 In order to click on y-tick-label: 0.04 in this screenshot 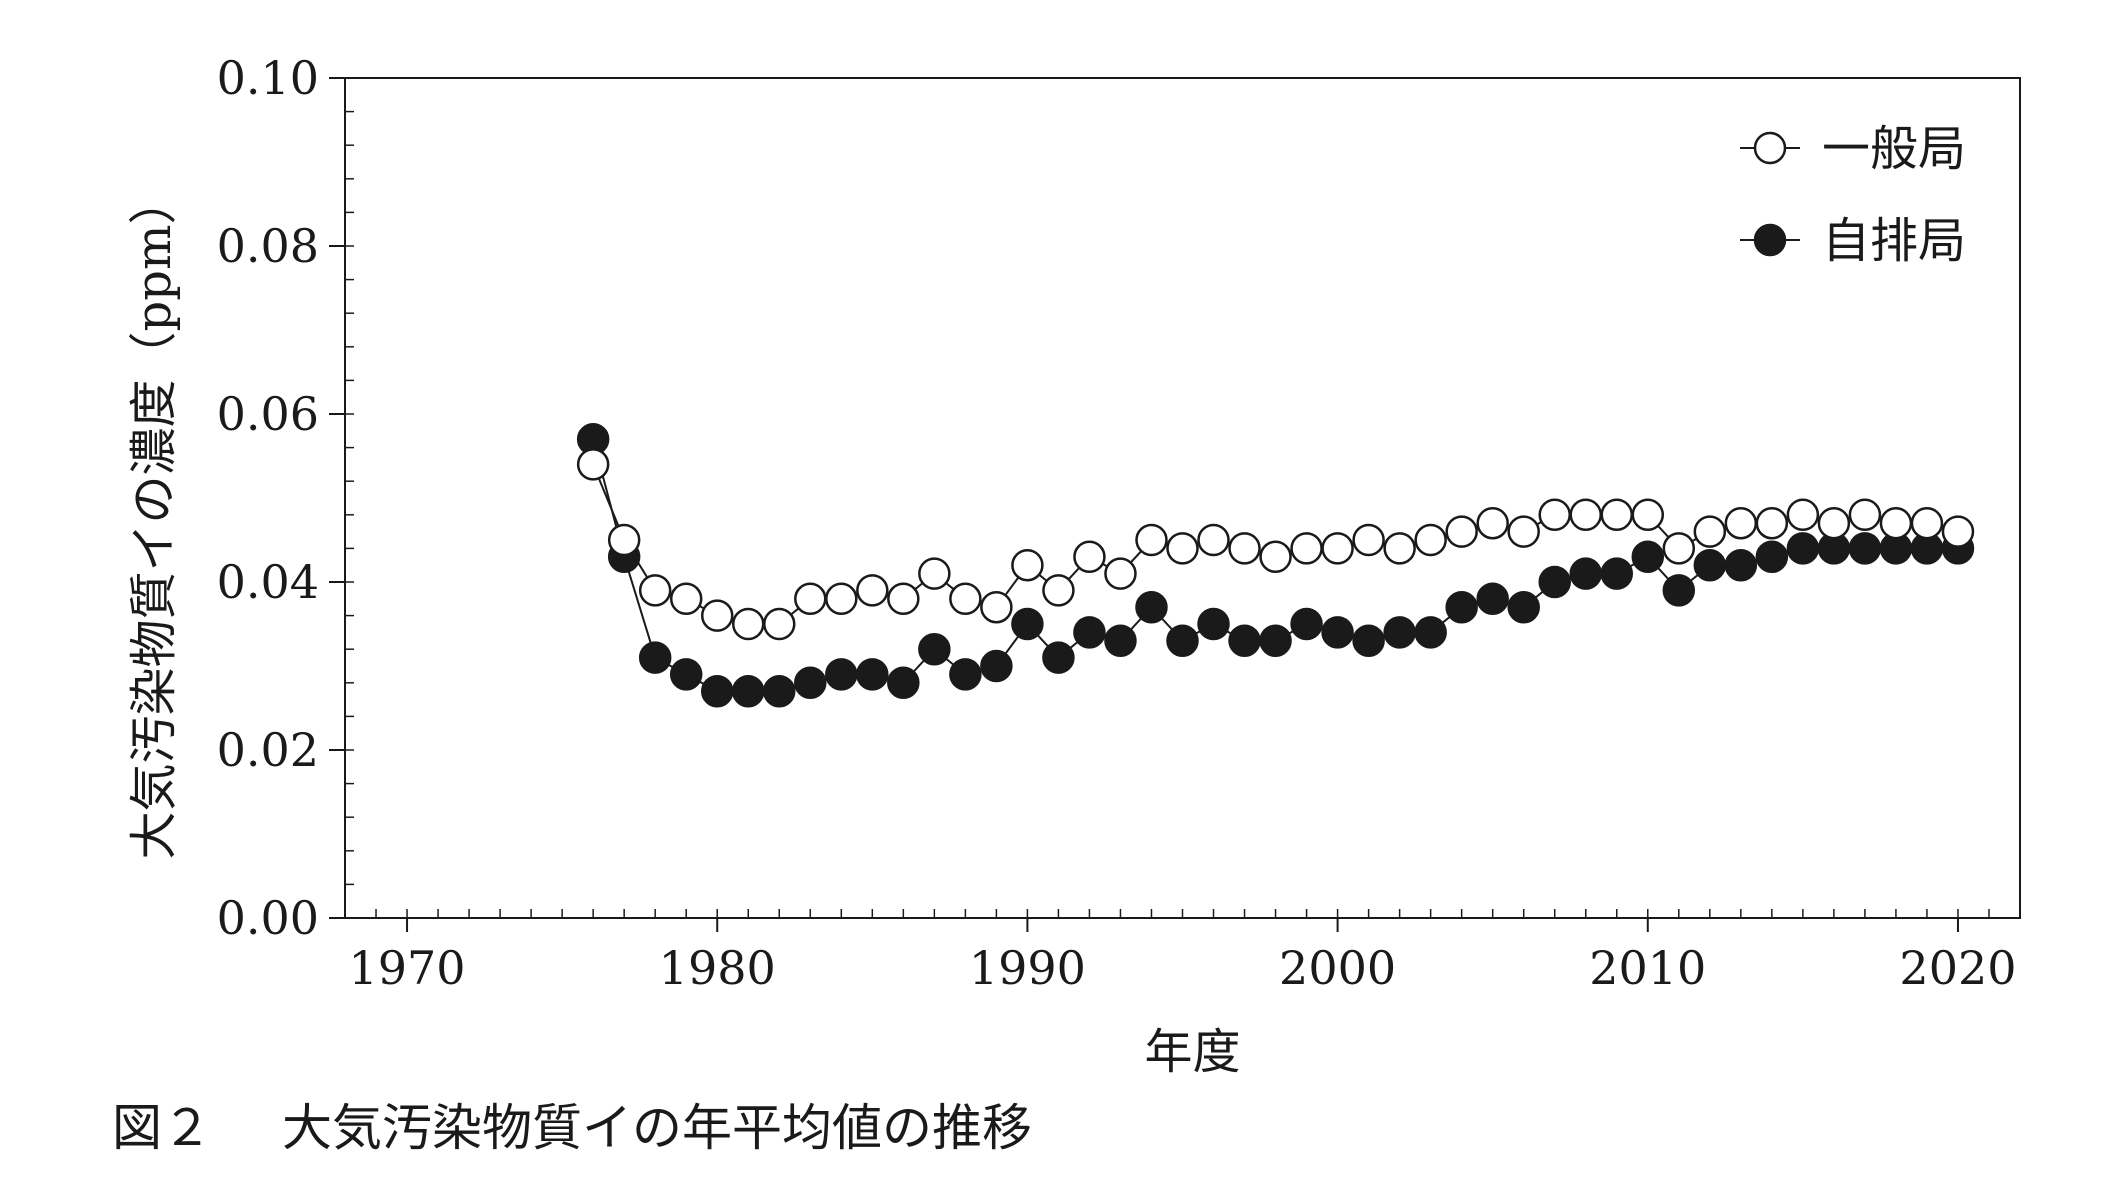, I will do `click(268, 582)`.